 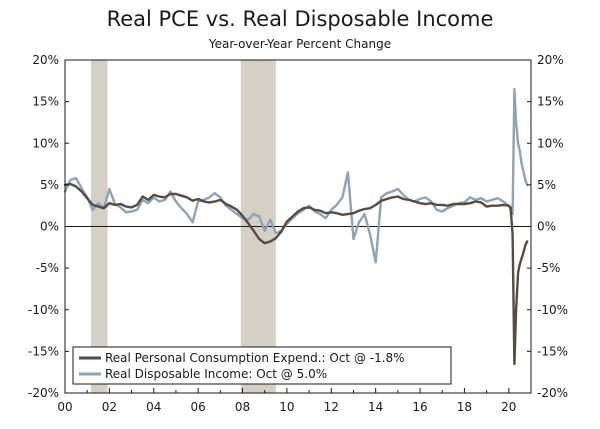 I want to click on y-tick-label-left: 5%, so click(x=49, y=185).